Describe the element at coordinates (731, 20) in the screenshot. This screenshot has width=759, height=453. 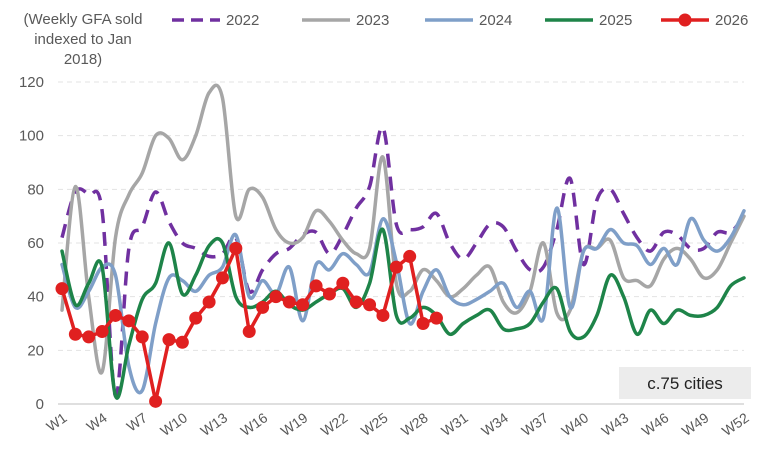
I see `legend-label-2026: 2026` at that location.